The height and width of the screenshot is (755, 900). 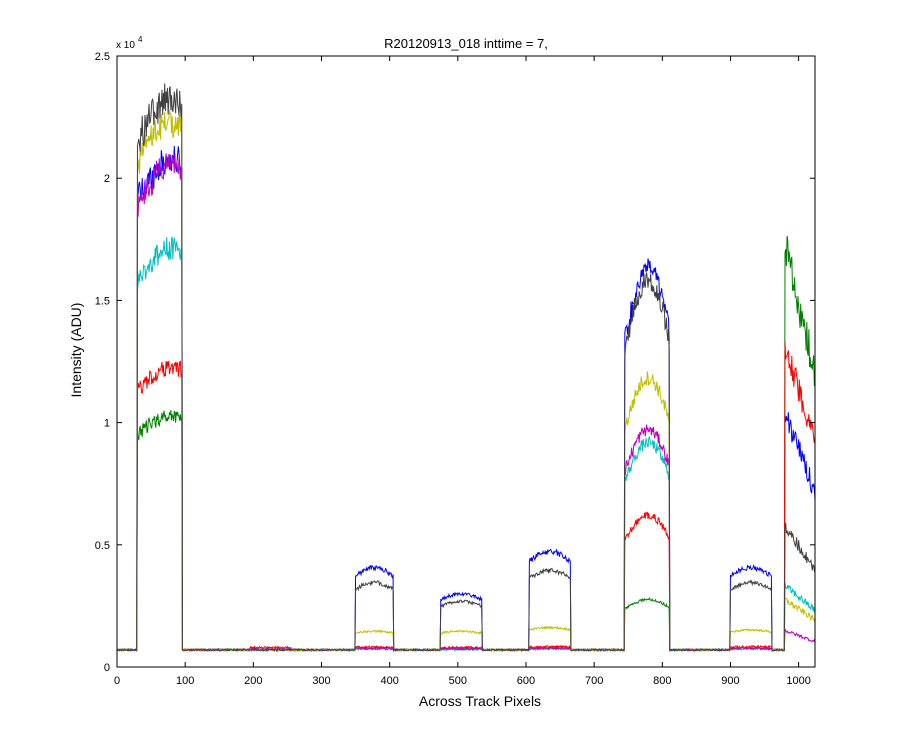 I want to click on x-tick-label: 800, so click(x=662, y=681).